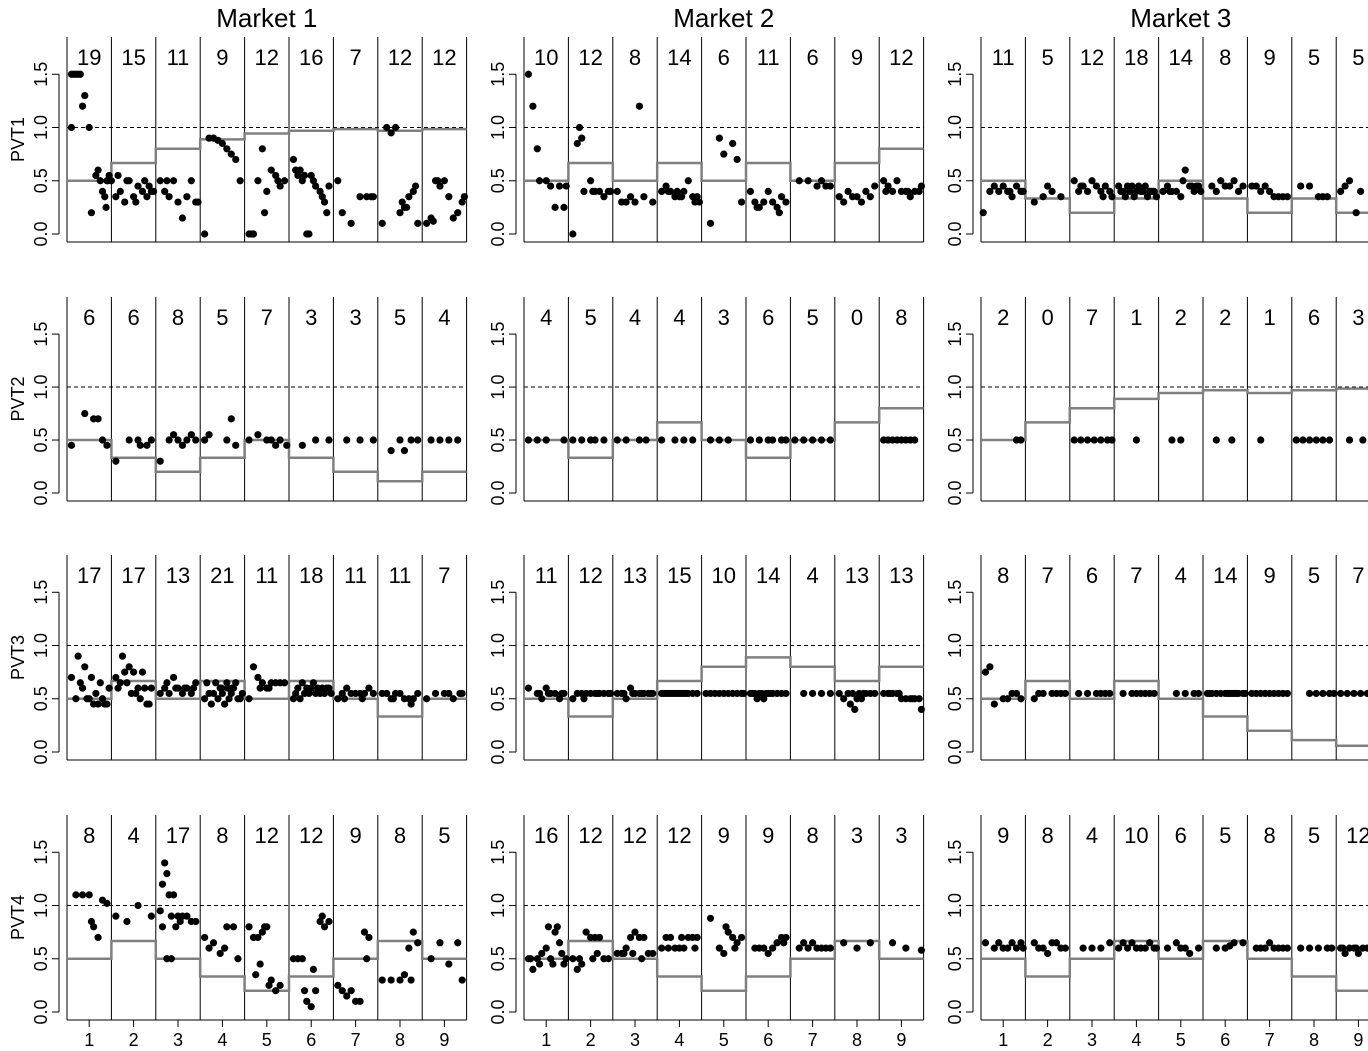 The height and width of the screenshot is (1051, 1368). What do you see at coordinates (1092, 575) in the screenshot?
I see `group-count: 6` at bounding box center [1092, 575].